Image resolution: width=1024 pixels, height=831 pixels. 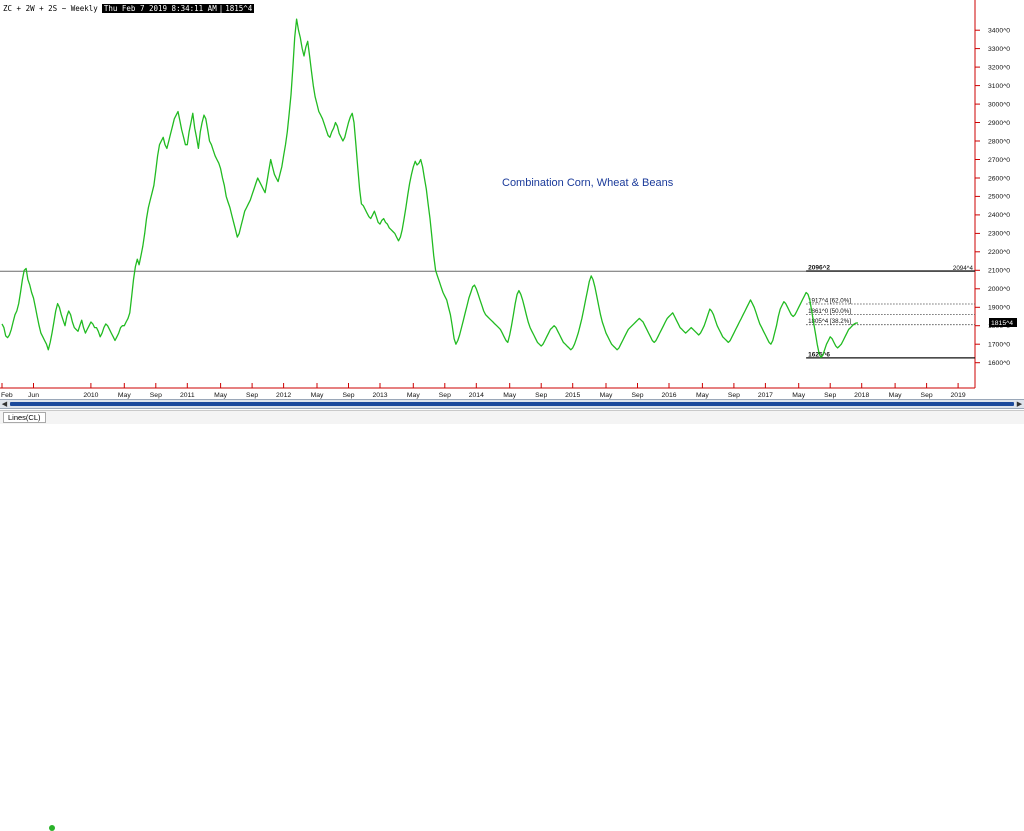 I want to click on y-tick-label: 2700^0, so click(x=999, y=160).